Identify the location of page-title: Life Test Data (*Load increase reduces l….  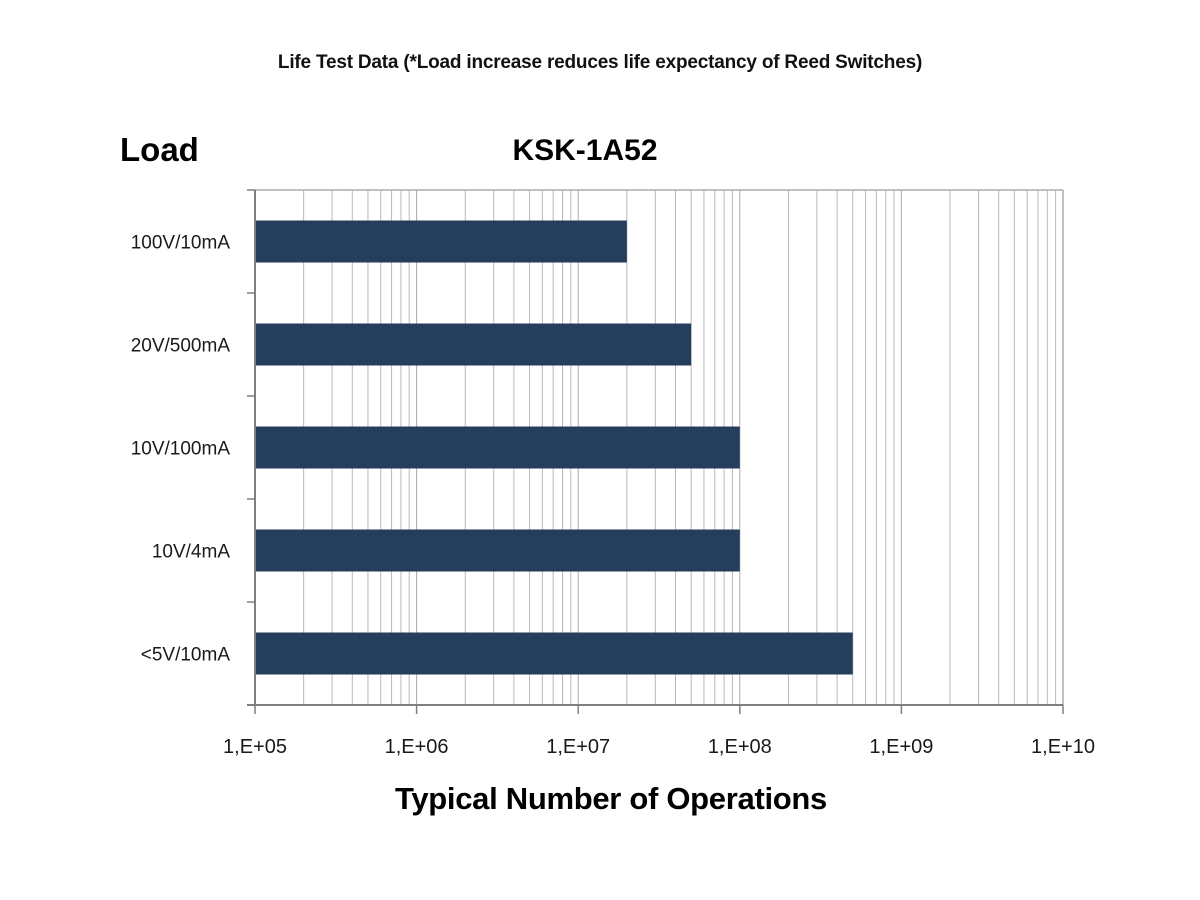
(600, 62).